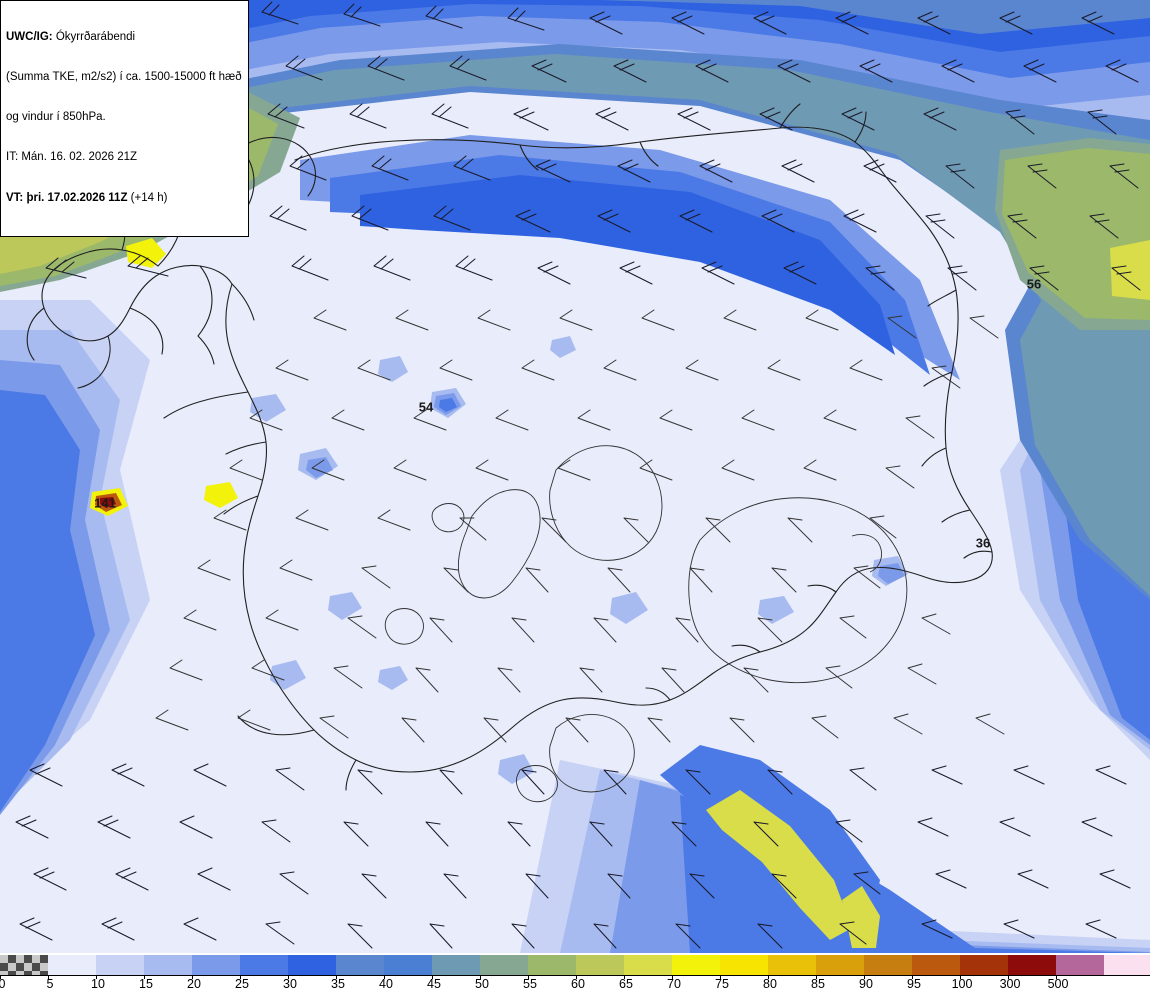  Describe the element at coordinates (146, 984) in the screenshot. I see `colorbar-tick-label: 15` at that location.